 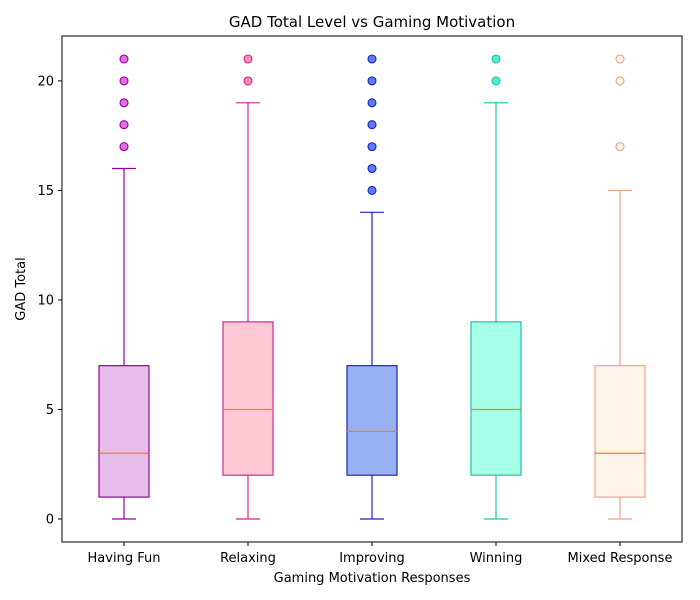 I want to click on y-tick-label: 0, so click(x=50, y=520).